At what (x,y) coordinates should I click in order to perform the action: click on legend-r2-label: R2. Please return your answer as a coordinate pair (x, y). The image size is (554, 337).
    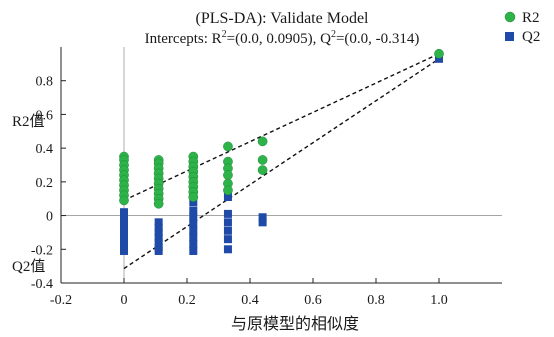
    Looking at the image, I should click on (531, 18).